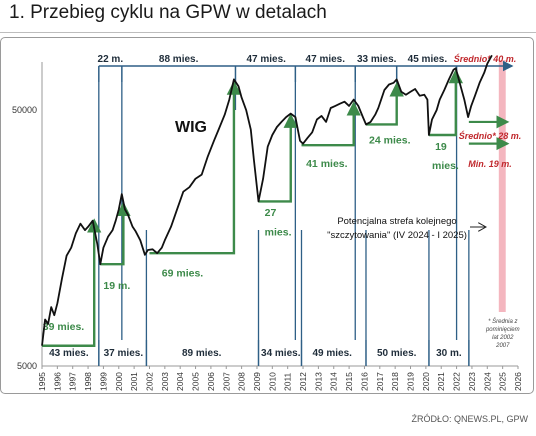 The image size is (536, 436). Describe the element at coordinates (334, 381) in the screenshot. I see `x-tick-label: 2014` at that location.